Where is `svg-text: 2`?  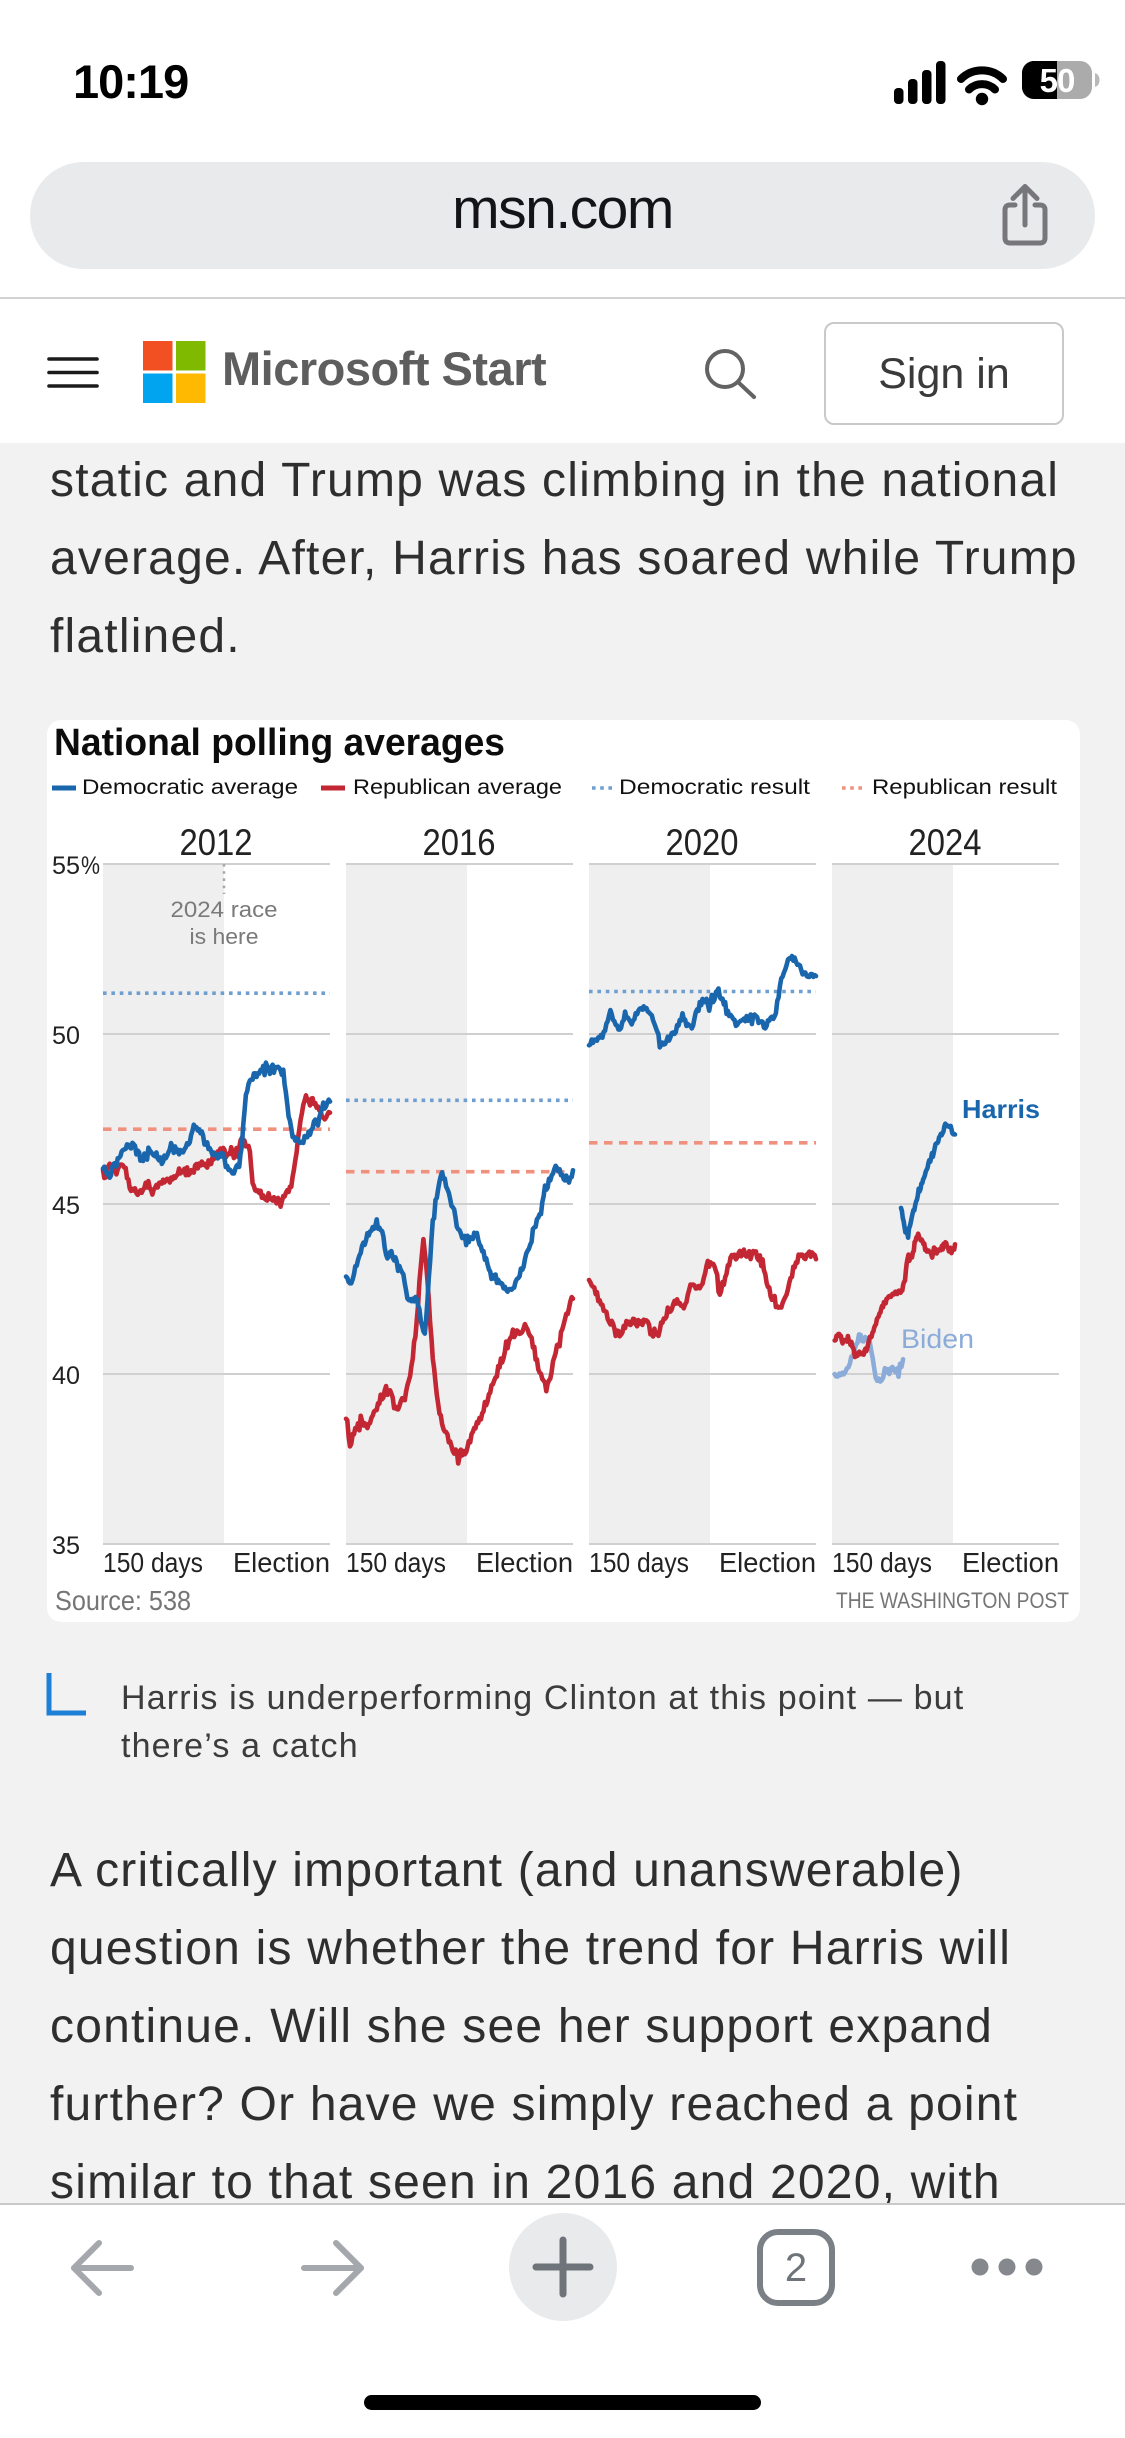 svg-text: 2 is located at coordinates (796, 2268).